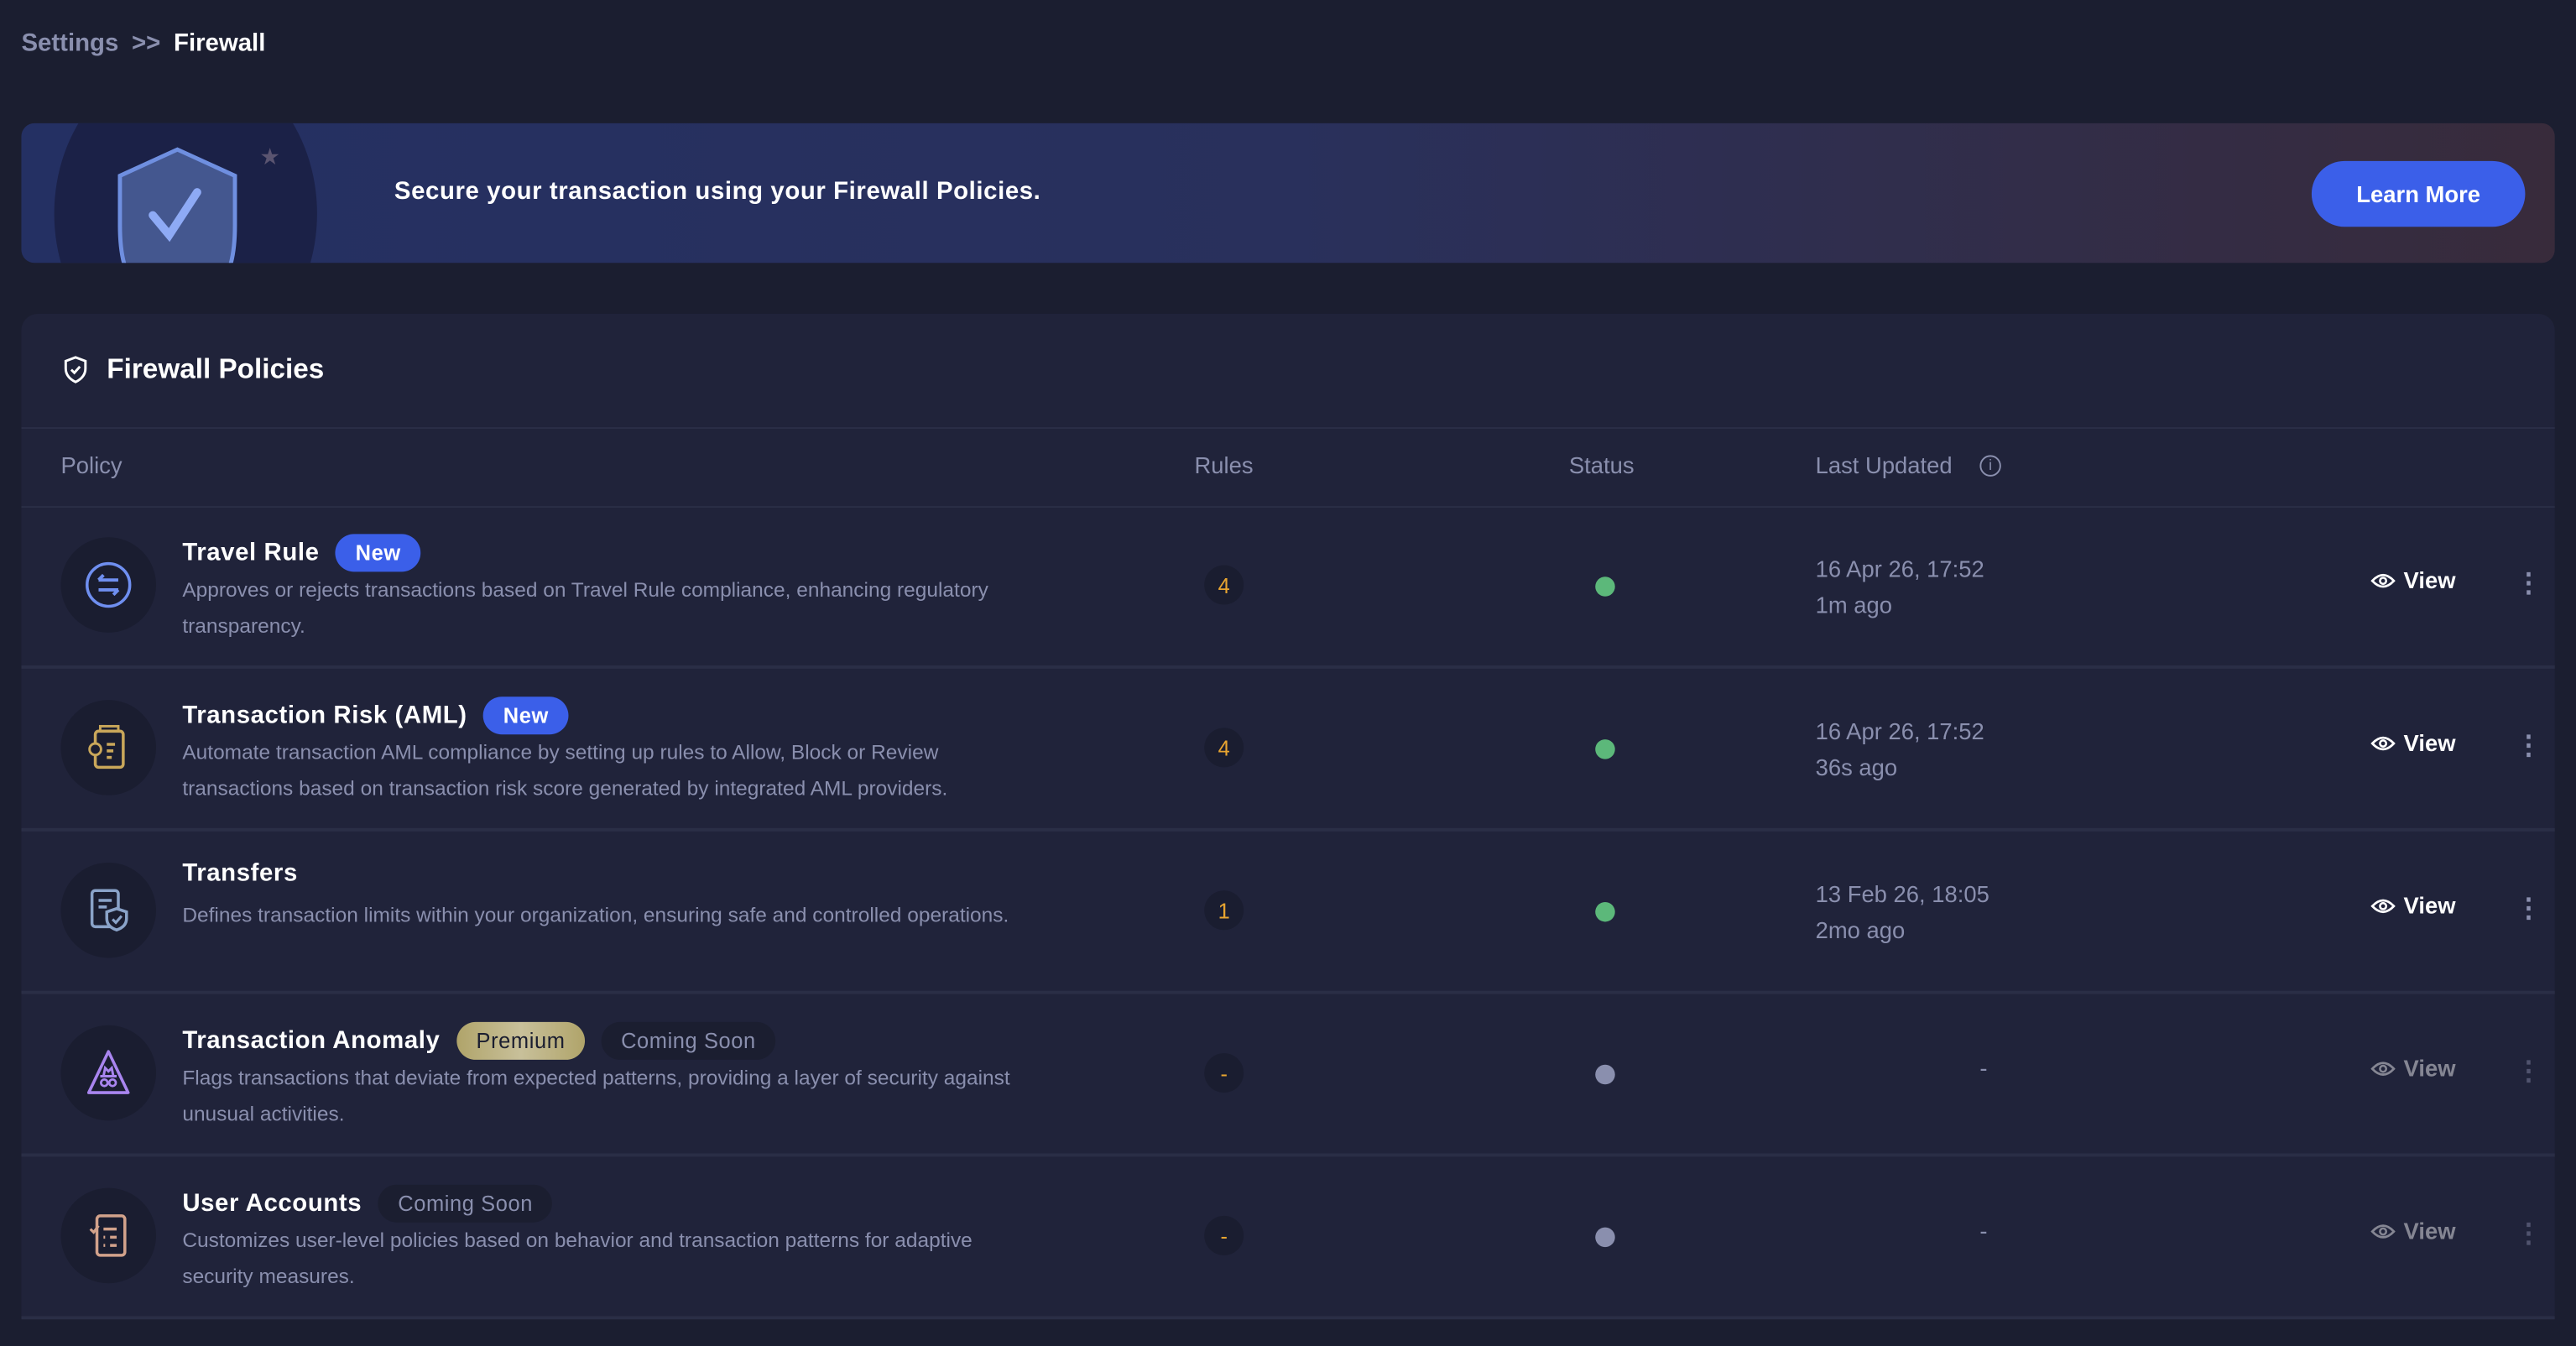 Image resolution: width=2576 pixels, height=1346 pixels. Describe the element at coordinates (75, 369) in the screenshot. I see `shield-icon` at that location.